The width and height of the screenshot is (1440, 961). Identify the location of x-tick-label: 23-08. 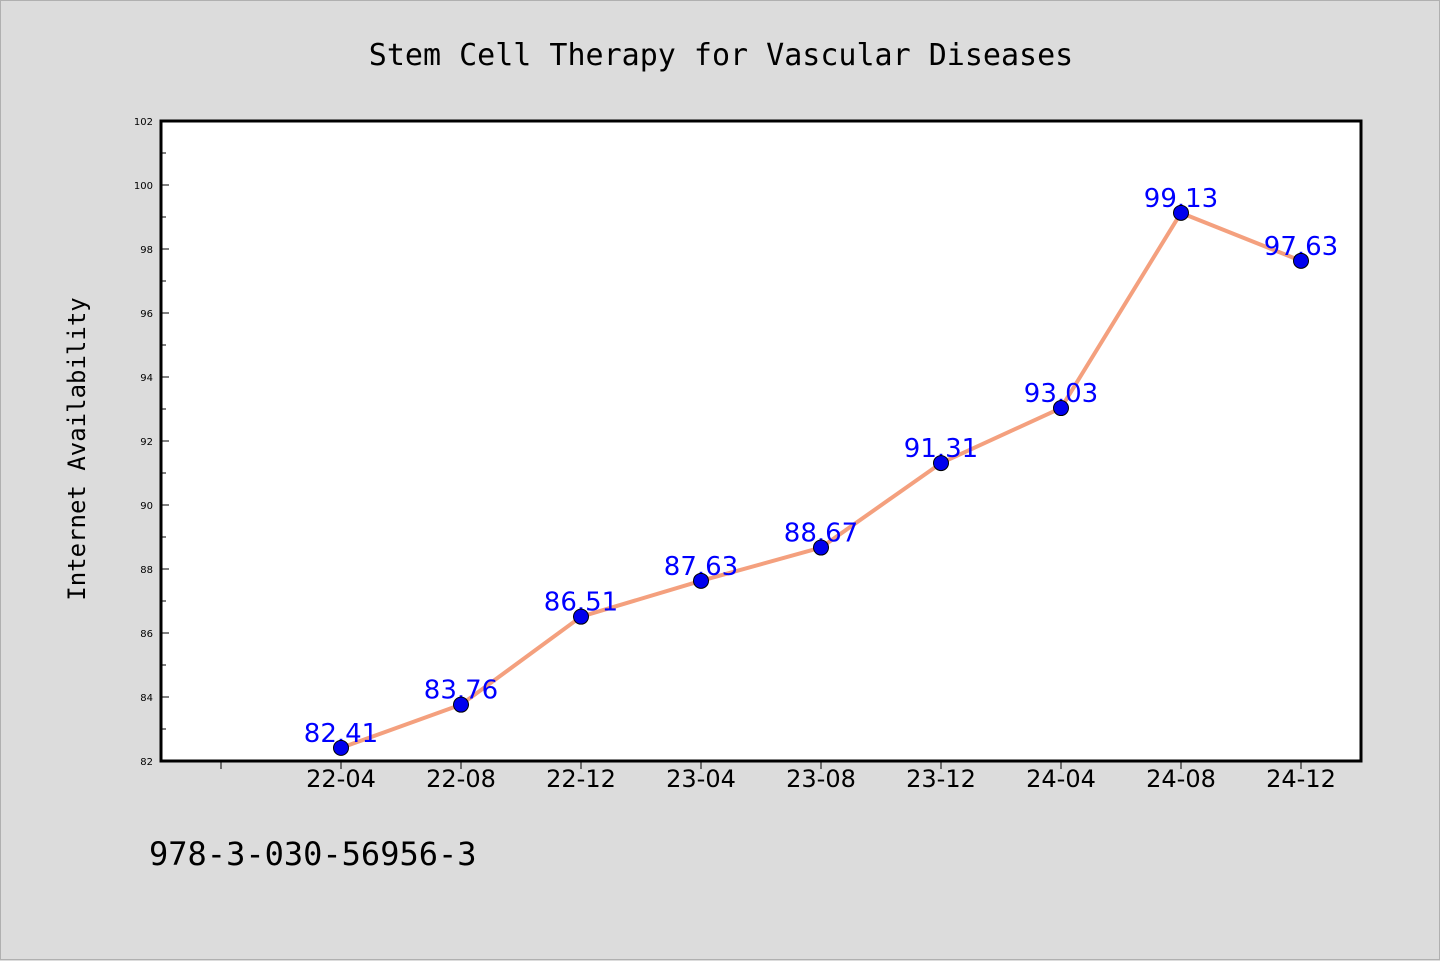
(821, 779).